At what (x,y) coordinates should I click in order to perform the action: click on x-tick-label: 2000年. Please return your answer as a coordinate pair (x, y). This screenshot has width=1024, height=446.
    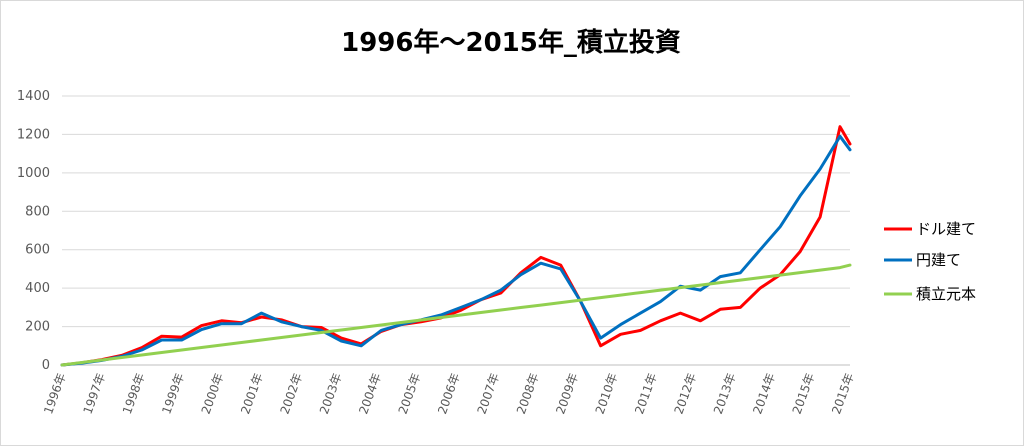
    Looking at the image, I should click on (213, 393).